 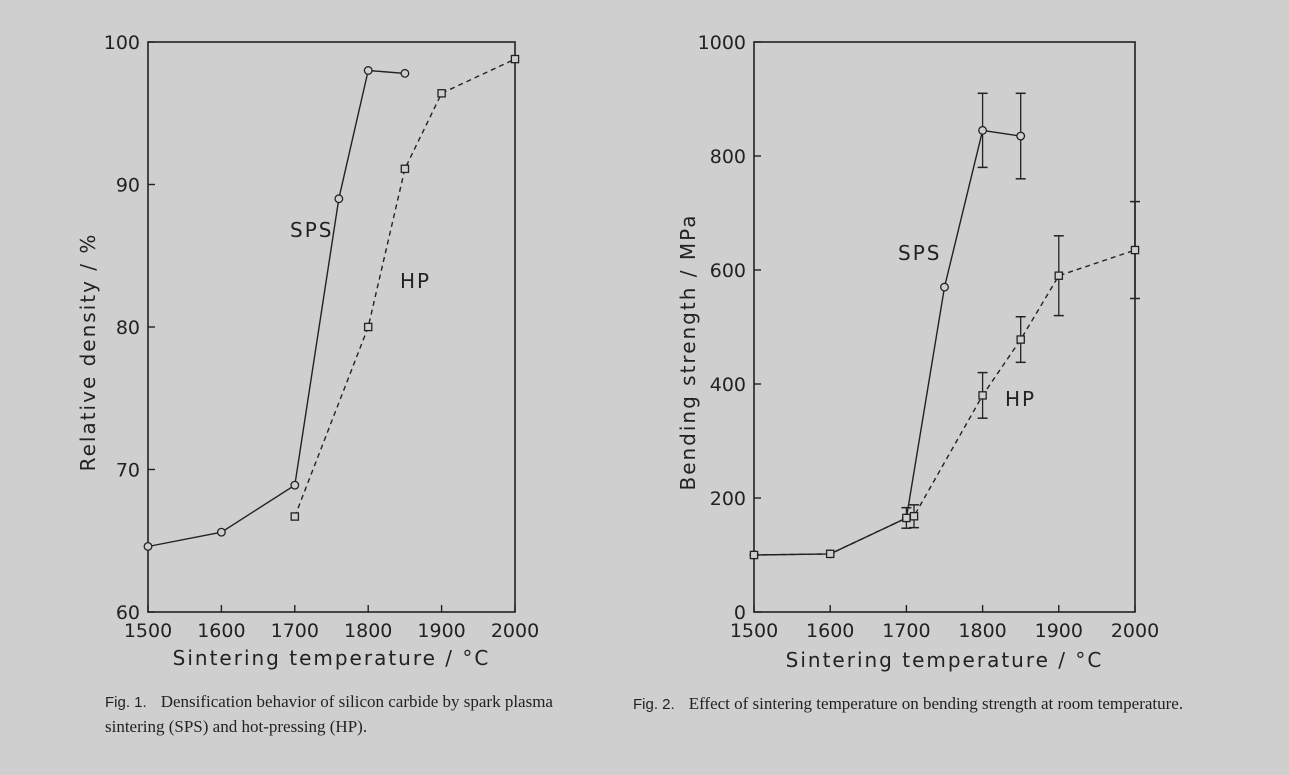 What do you see at coordinates (728, 385) in the screenshot?
I see `y-tick-label: 400` at bounding box center [728, 385].